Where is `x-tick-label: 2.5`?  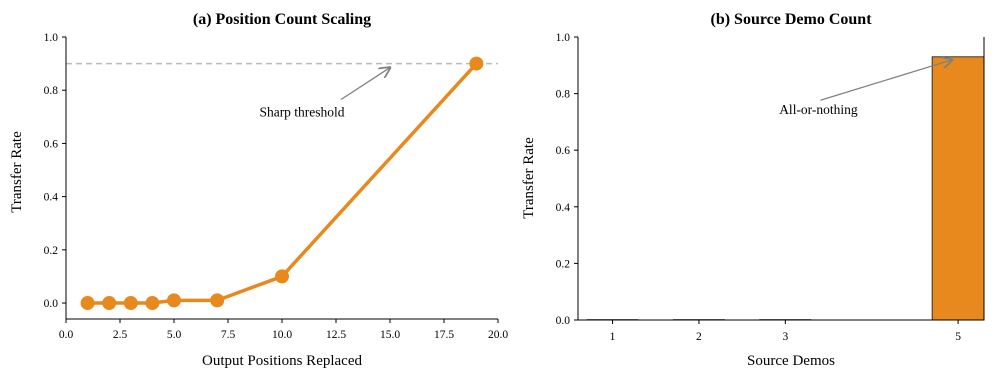
x-tick-label: 2.5 is located at coordinates (120, 335).